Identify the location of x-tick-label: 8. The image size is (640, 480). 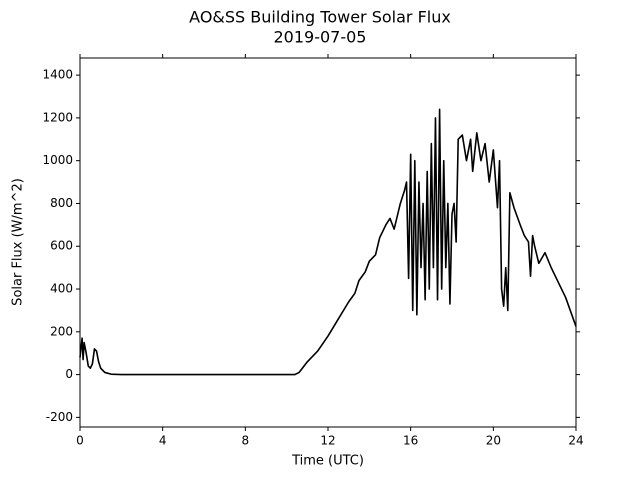
(246, 441).